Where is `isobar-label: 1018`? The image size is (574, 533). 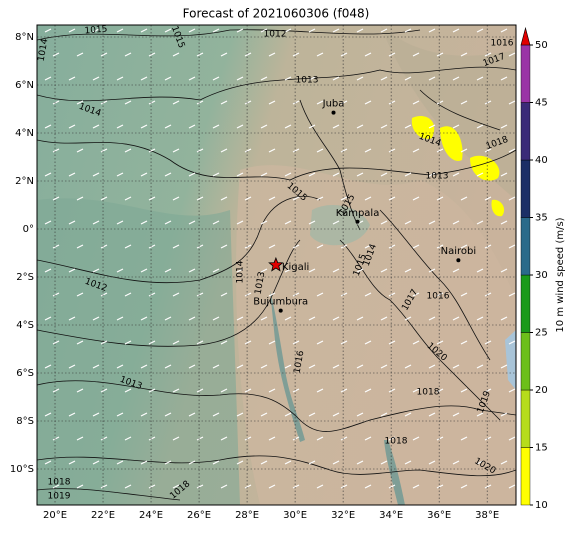 isobar-label: 1018 is located at coordinates (428, 393).